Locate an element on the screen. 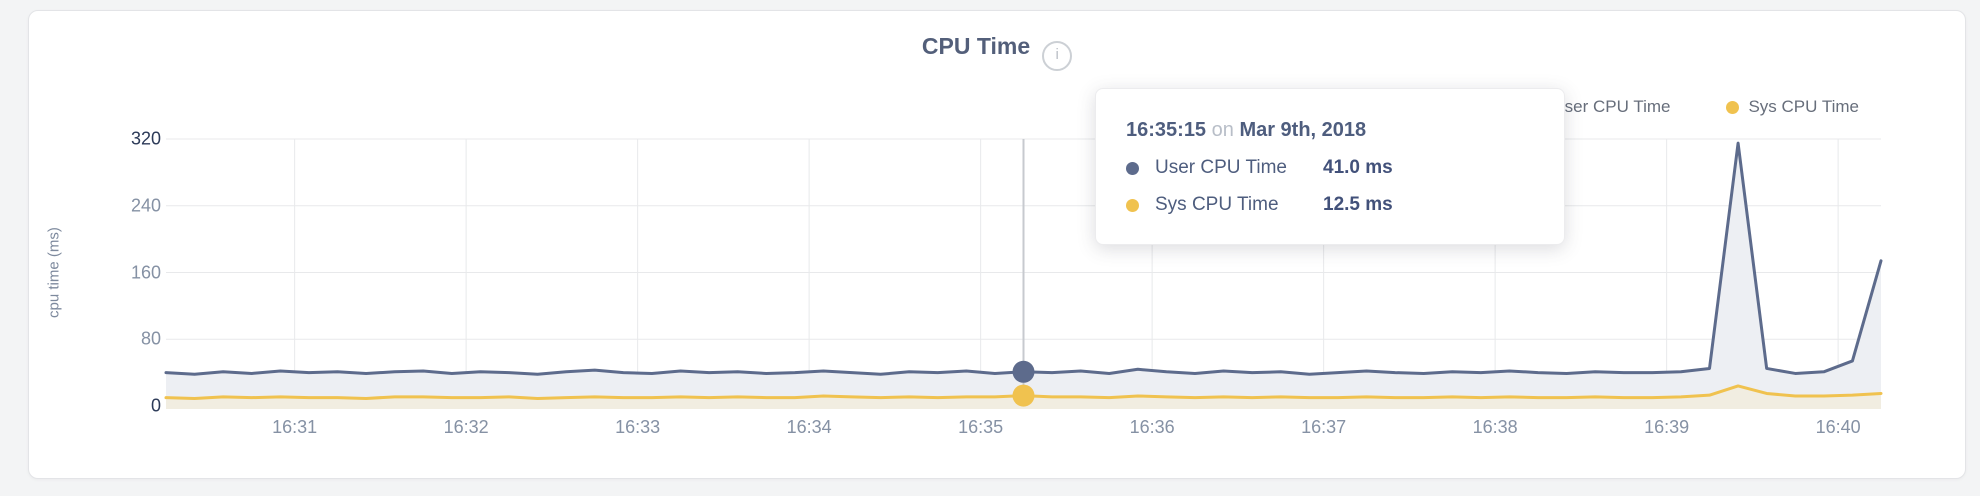 Image resolution: width=1980 pixels, height=496 pixels. tooltip-row-sys: Sys CPU Time 12.5 ms is located at coordinates (1330, 205).